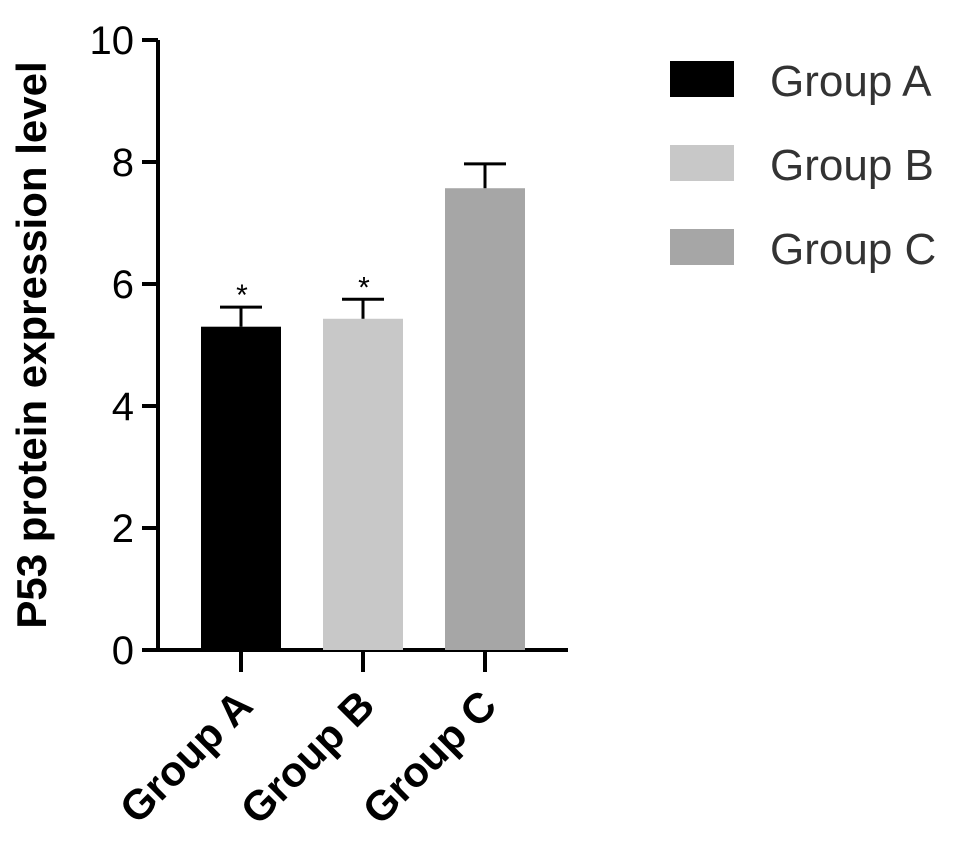 The height and width of the screenshot is (866, 969). I want to click on y-tick-label: 6, so click(123, 285).